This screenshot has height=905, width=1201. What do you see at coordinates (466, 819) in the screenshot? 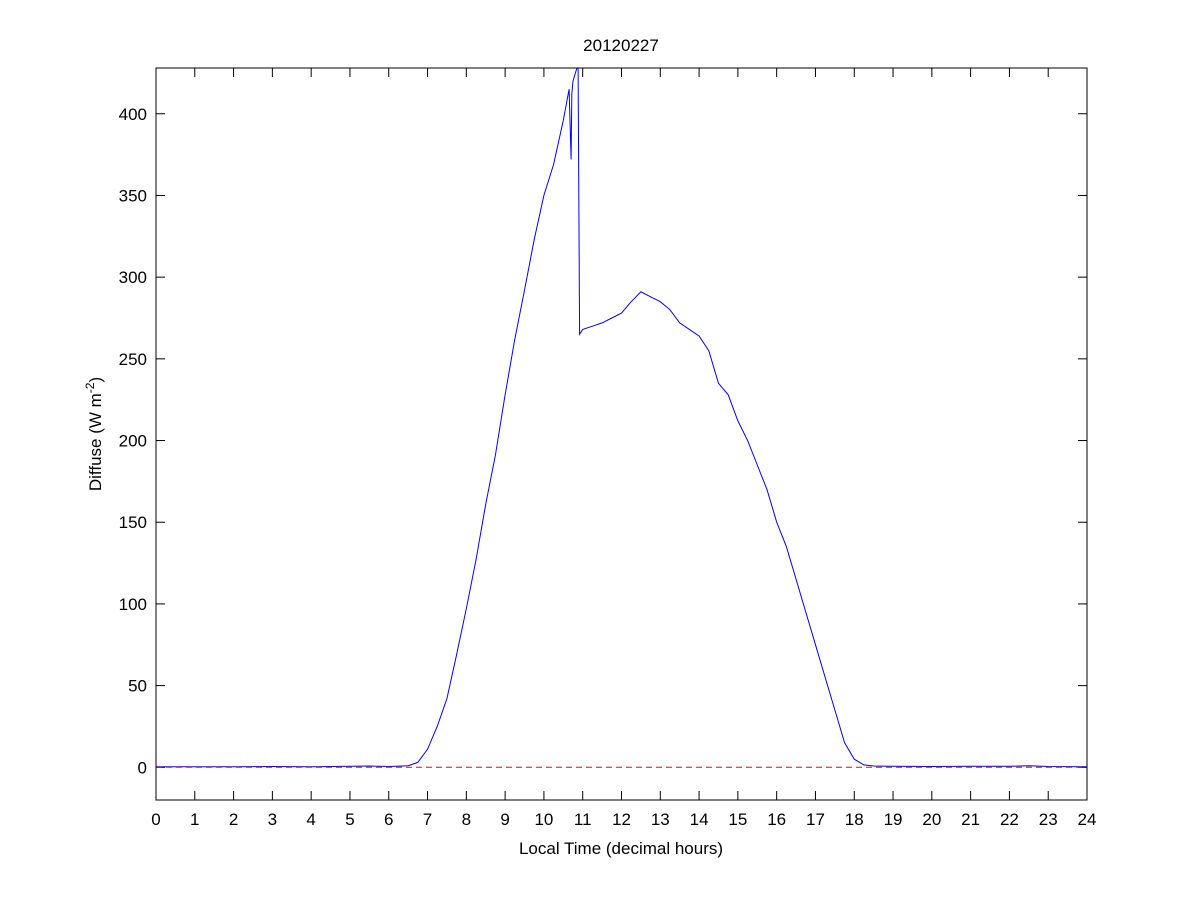
I see `x-tick-label: 8` at bounding box center [466, 819].